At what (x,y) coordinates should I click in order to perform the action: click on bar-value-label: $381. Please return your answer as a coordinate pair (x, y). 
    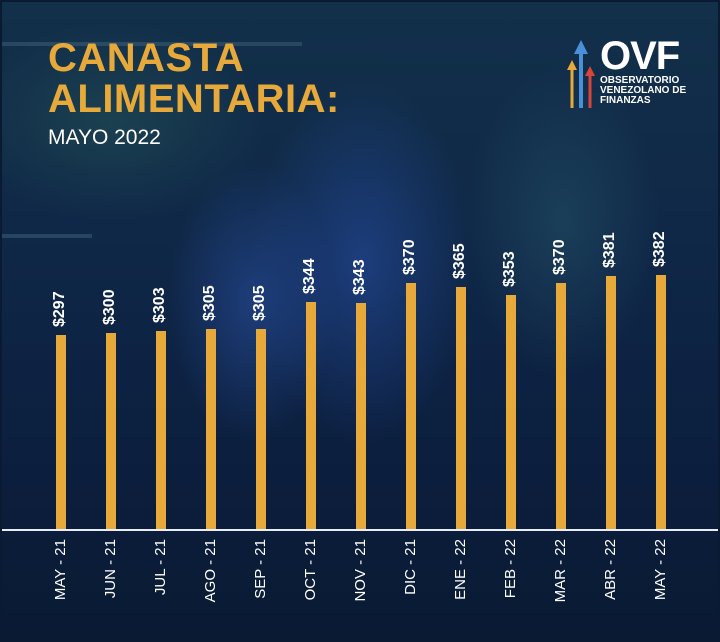
    Looking at the image, I should click on (609, 250).